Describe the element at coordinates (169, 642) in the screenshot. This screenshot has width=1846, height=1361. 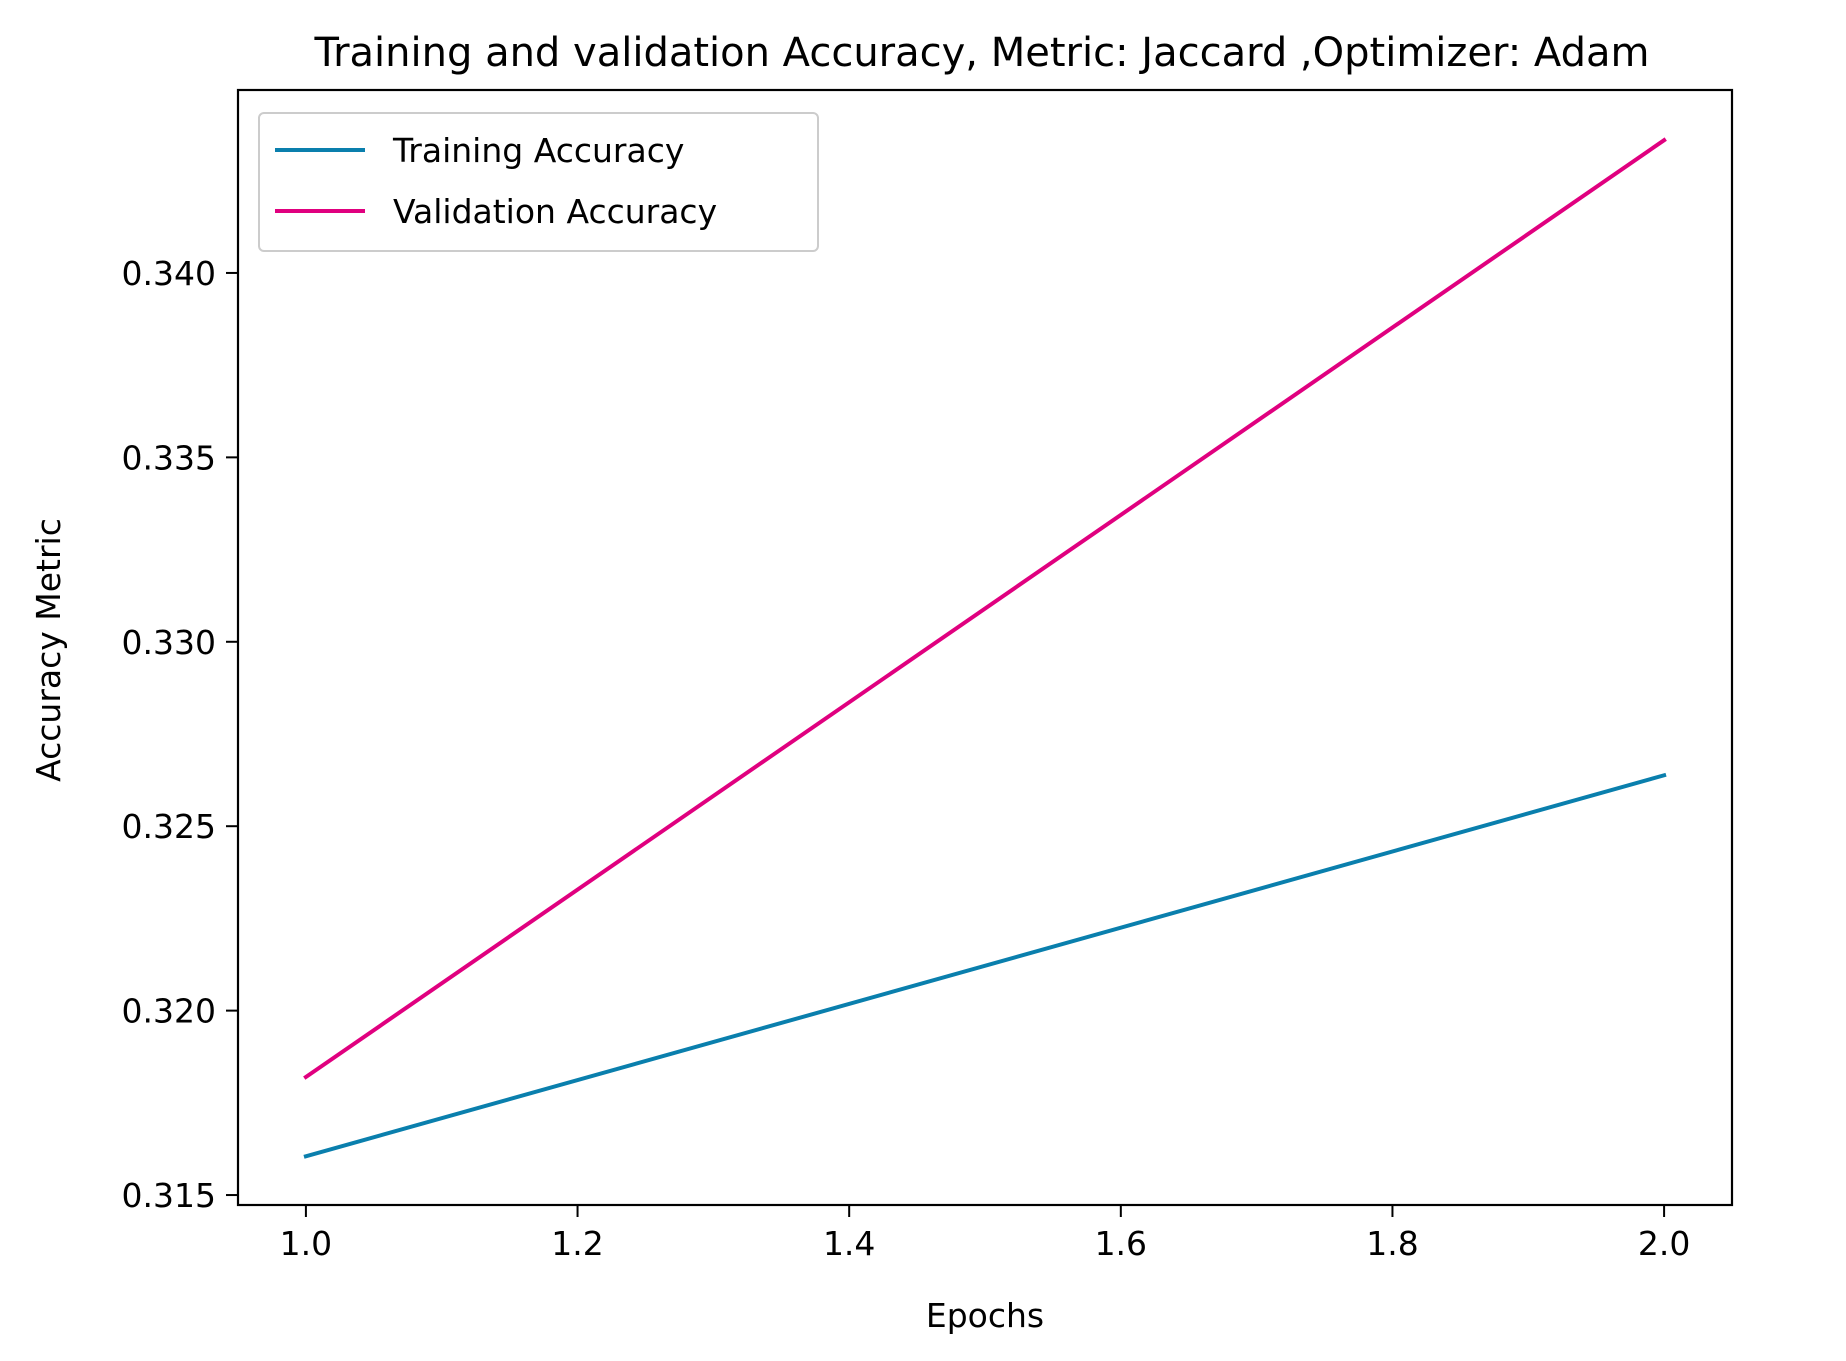
I see `y-tick-label: 0.330` at that location.